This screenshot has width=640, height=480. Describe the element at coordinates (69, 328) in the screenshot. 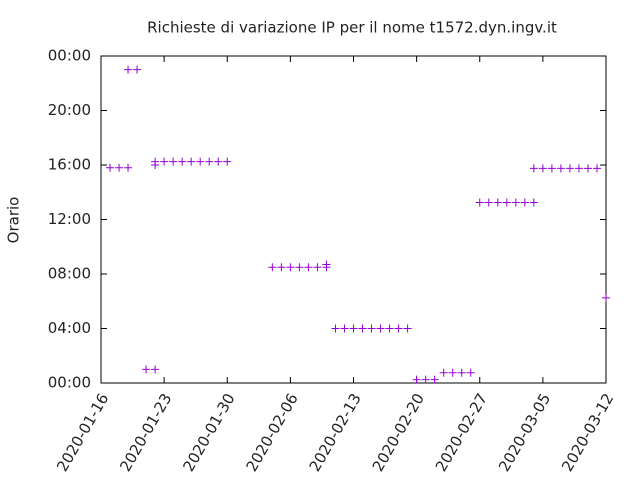

I see `y-tick-label: 04:00` at that location.